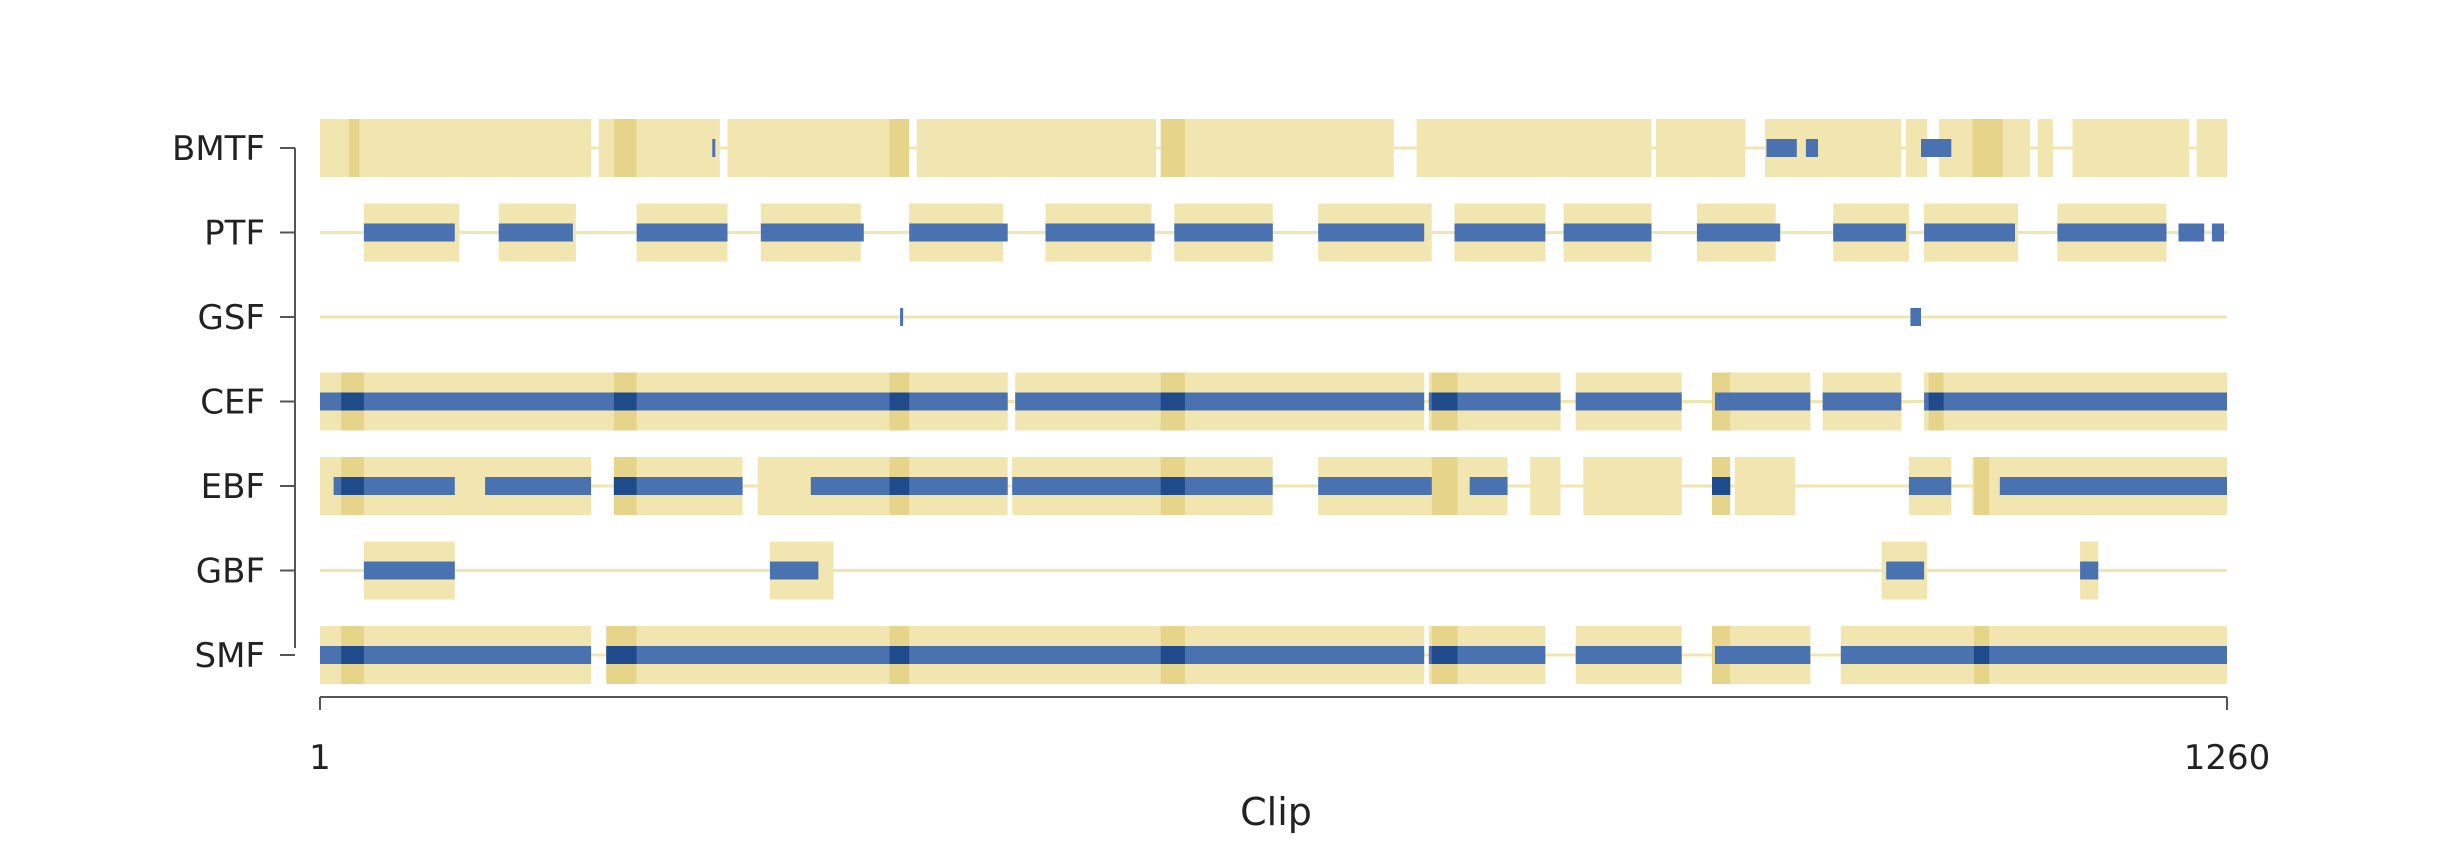 The width and height of the screenshot is (2441, 842). What do you see at coordinates (218, 149) in the screenshot?
I see `row-label-bmtf: BMTF` at bounding box center [218, 149].